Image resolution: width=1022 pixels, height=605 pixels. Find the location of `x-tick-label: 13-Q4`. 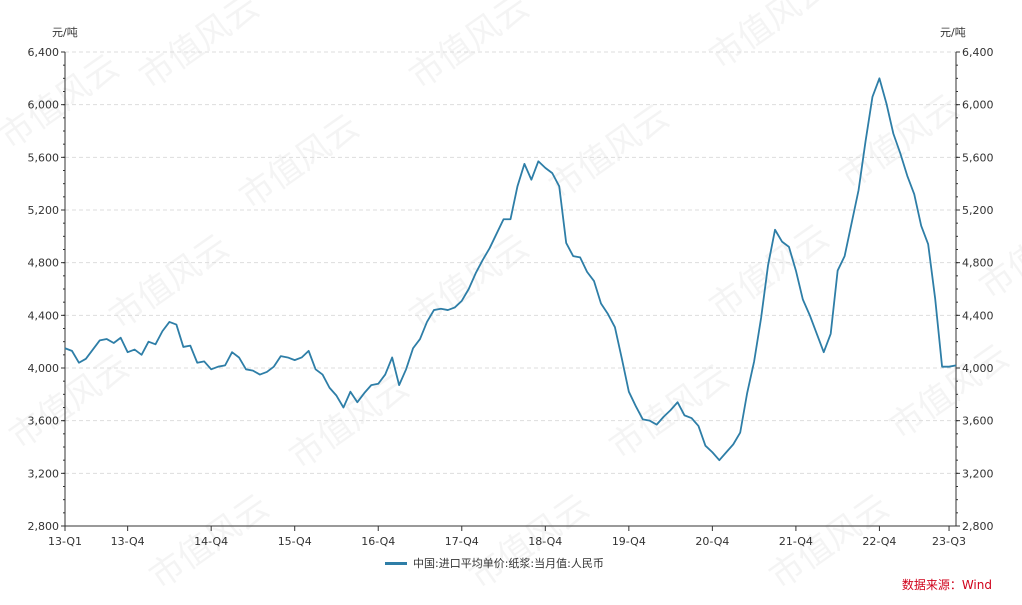

x-tick-label: 13-Q4 is located at coordinates (128, 541).